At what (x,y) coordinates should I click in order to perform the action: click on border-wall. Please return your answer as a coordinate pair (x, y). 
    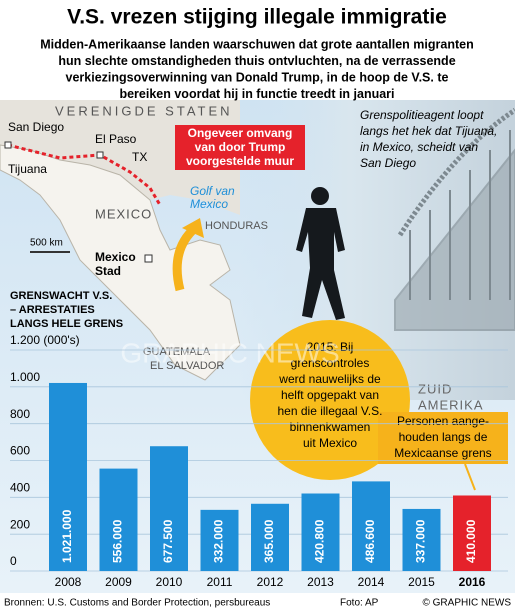
    Looking at the image, I should click on (84, 174).